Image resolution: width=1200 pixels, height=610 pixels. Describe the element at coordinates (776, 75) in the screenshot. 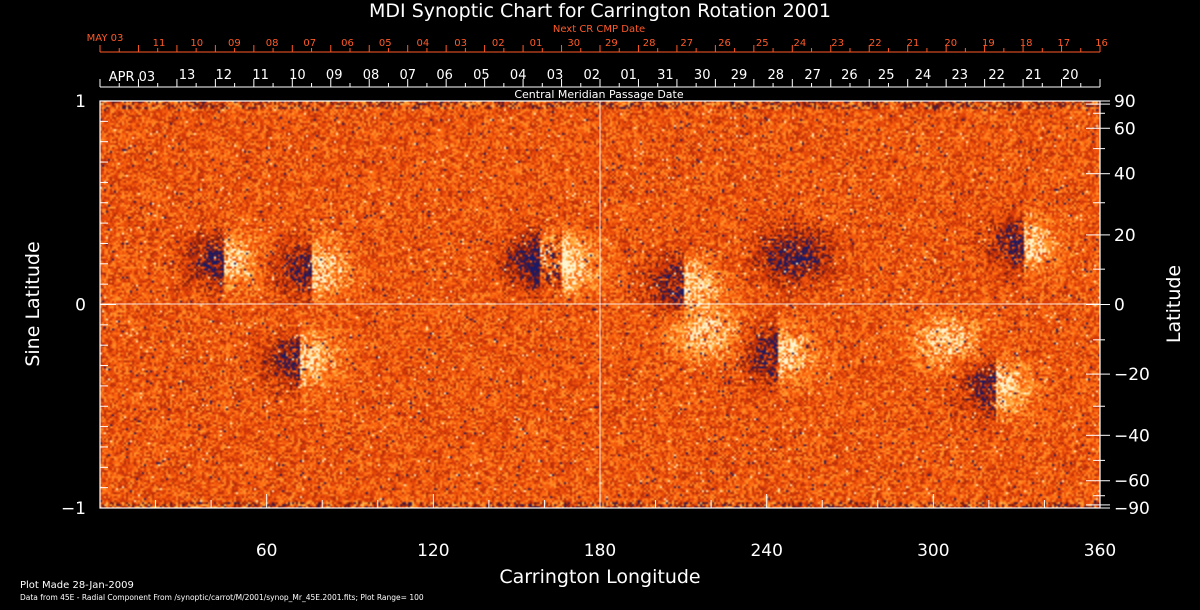

I see `cmp-date-label: 28` at that location.